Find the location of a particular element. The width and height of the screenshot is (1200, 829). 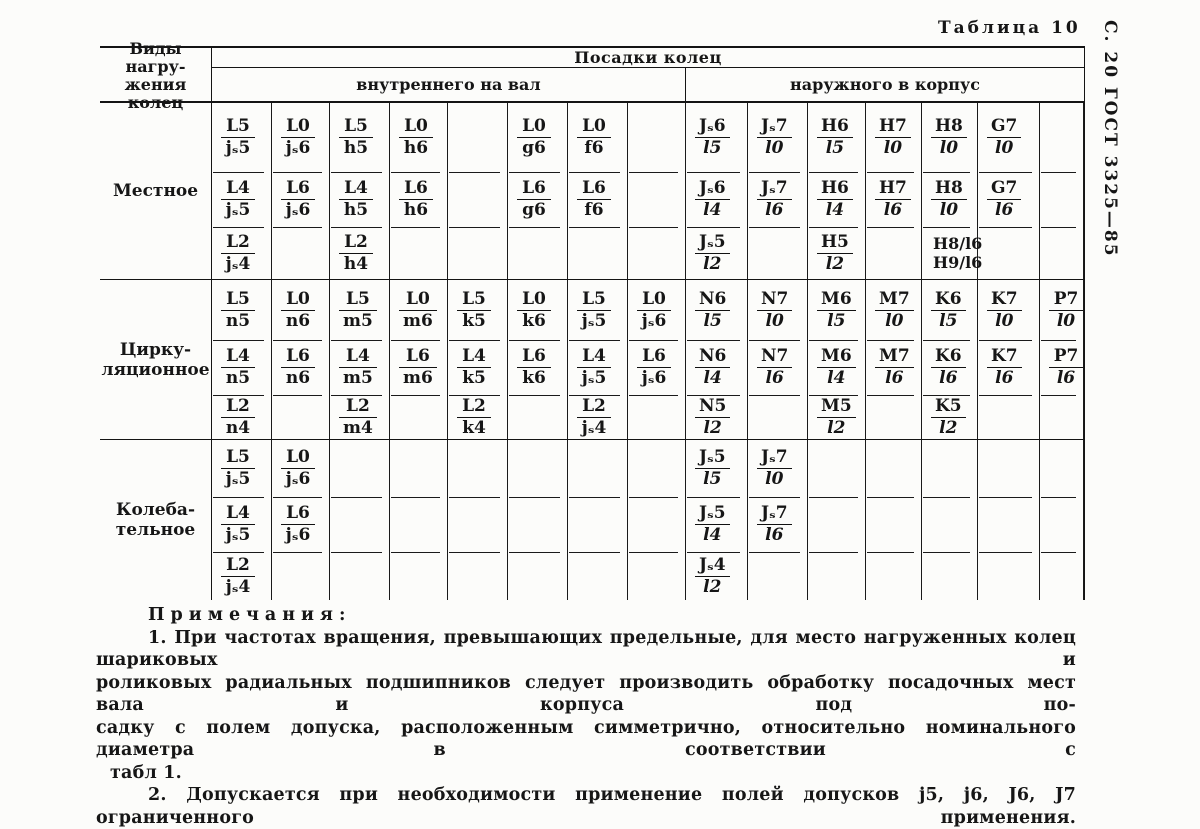

fit-fraction: Jₛ6 l5 is located at coordinates (712, 137).